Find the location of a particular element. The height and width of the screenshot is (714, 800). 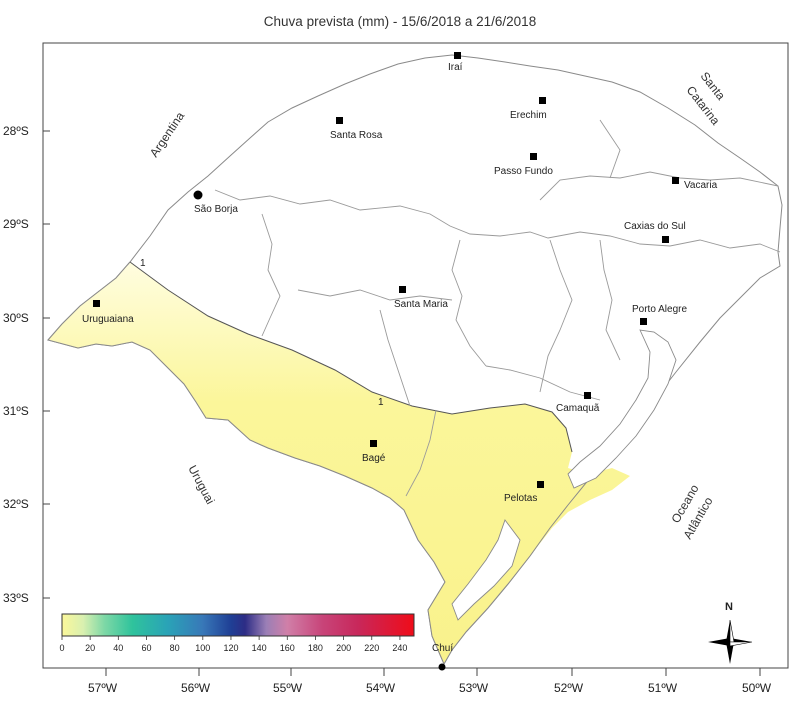

colorbar-tick-label: 200 is located at coordinates (343, 648).